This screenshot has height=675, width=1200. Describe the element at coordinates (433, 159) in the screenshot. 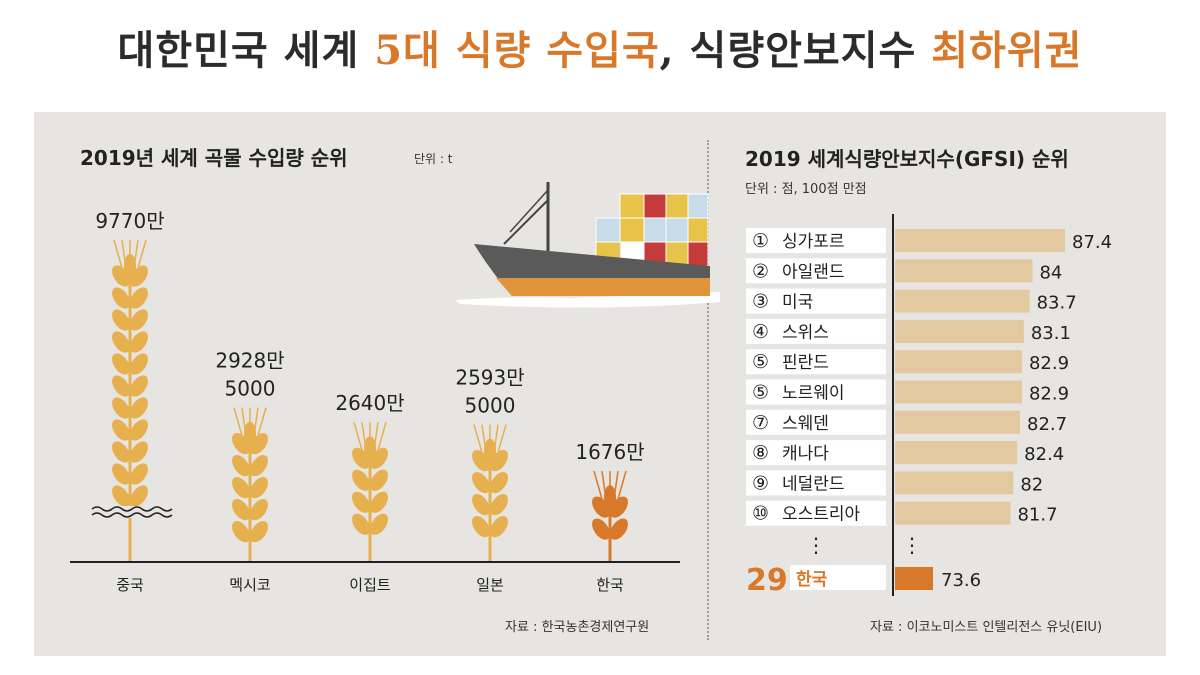

I see `left-chart-unit: 단위 : t` at that location.